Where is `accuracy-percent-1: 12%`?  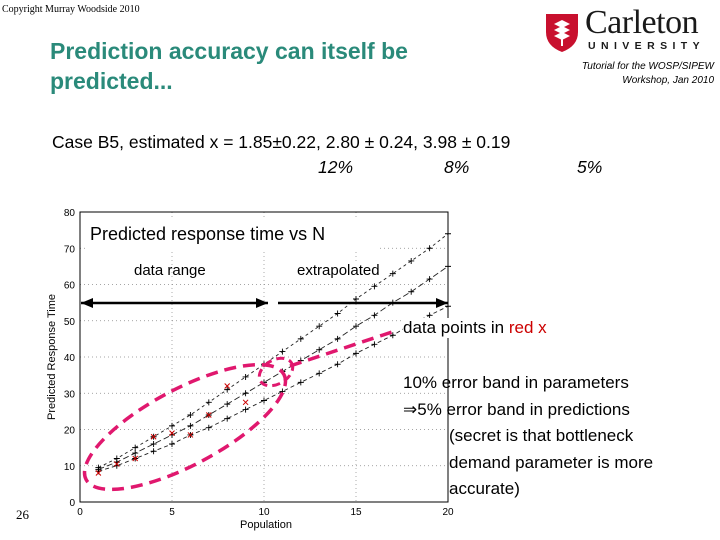 accuracy-percent-1: 12% is located at coordinates (336, 167).